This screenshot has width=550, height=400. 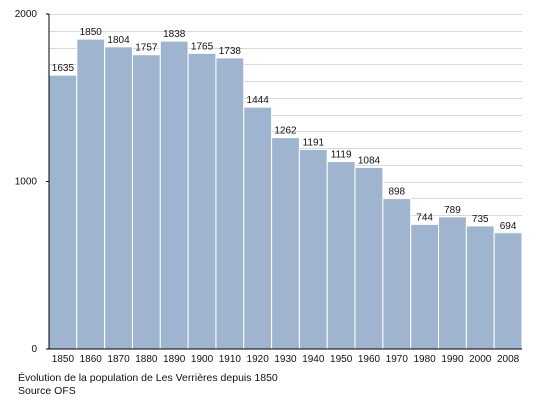 What do you see at coordinates (424, 217) in the screenshot?
I see `data-label-1980: 744` at bounding box center [424, 217].